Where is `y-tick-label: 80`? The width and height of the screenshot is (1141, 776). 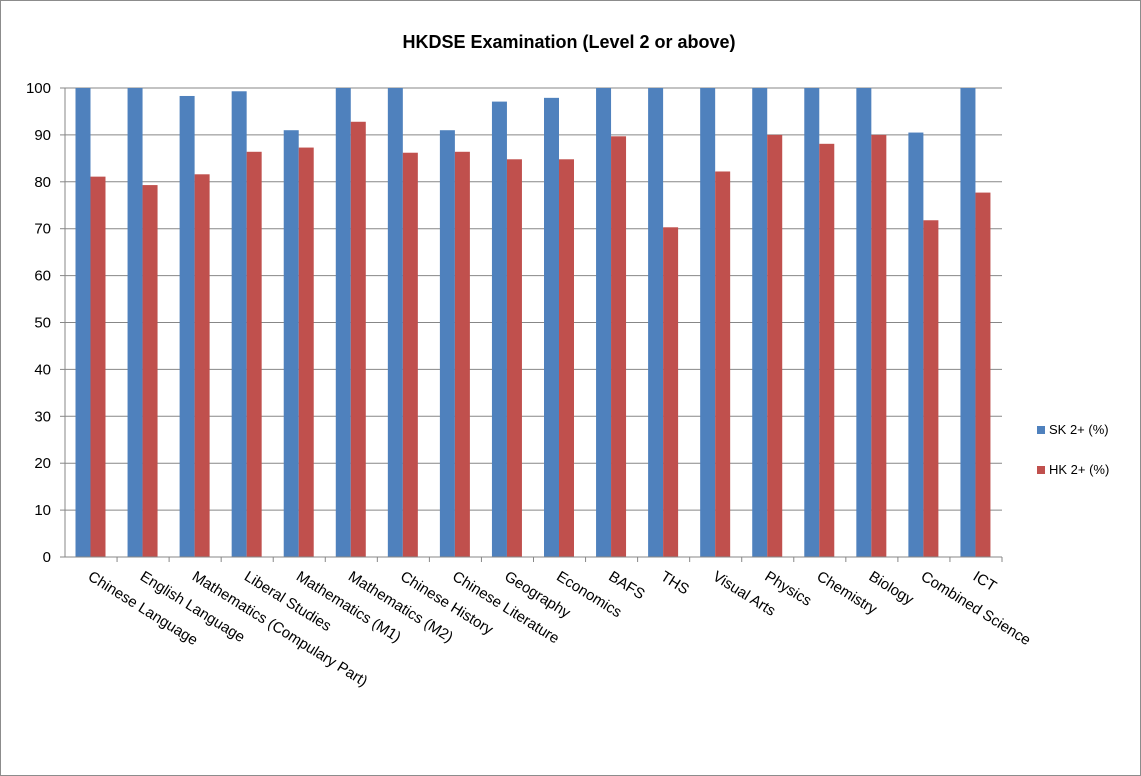 y-tick-label: 80 is located at coordinates (42, 182).